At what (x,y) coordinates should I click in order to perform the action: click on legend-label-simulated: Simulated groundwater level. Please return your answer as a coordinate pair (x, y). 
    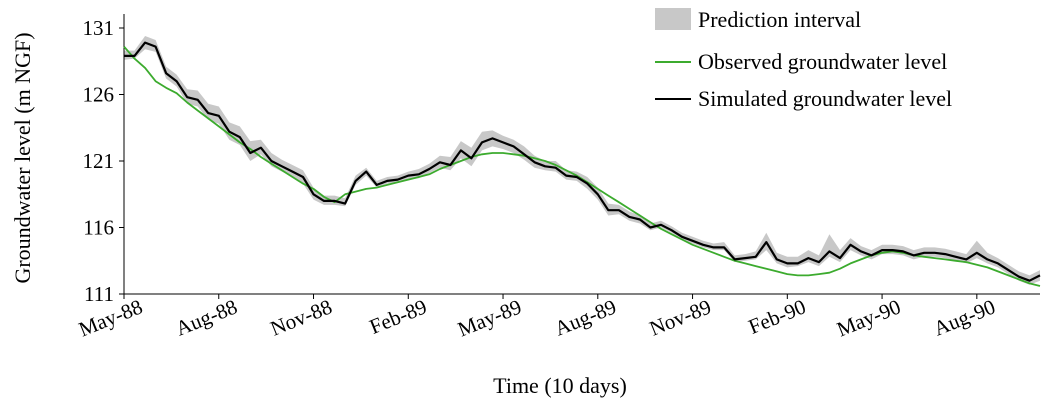
    Looking at the image, I should click on (825, 98).